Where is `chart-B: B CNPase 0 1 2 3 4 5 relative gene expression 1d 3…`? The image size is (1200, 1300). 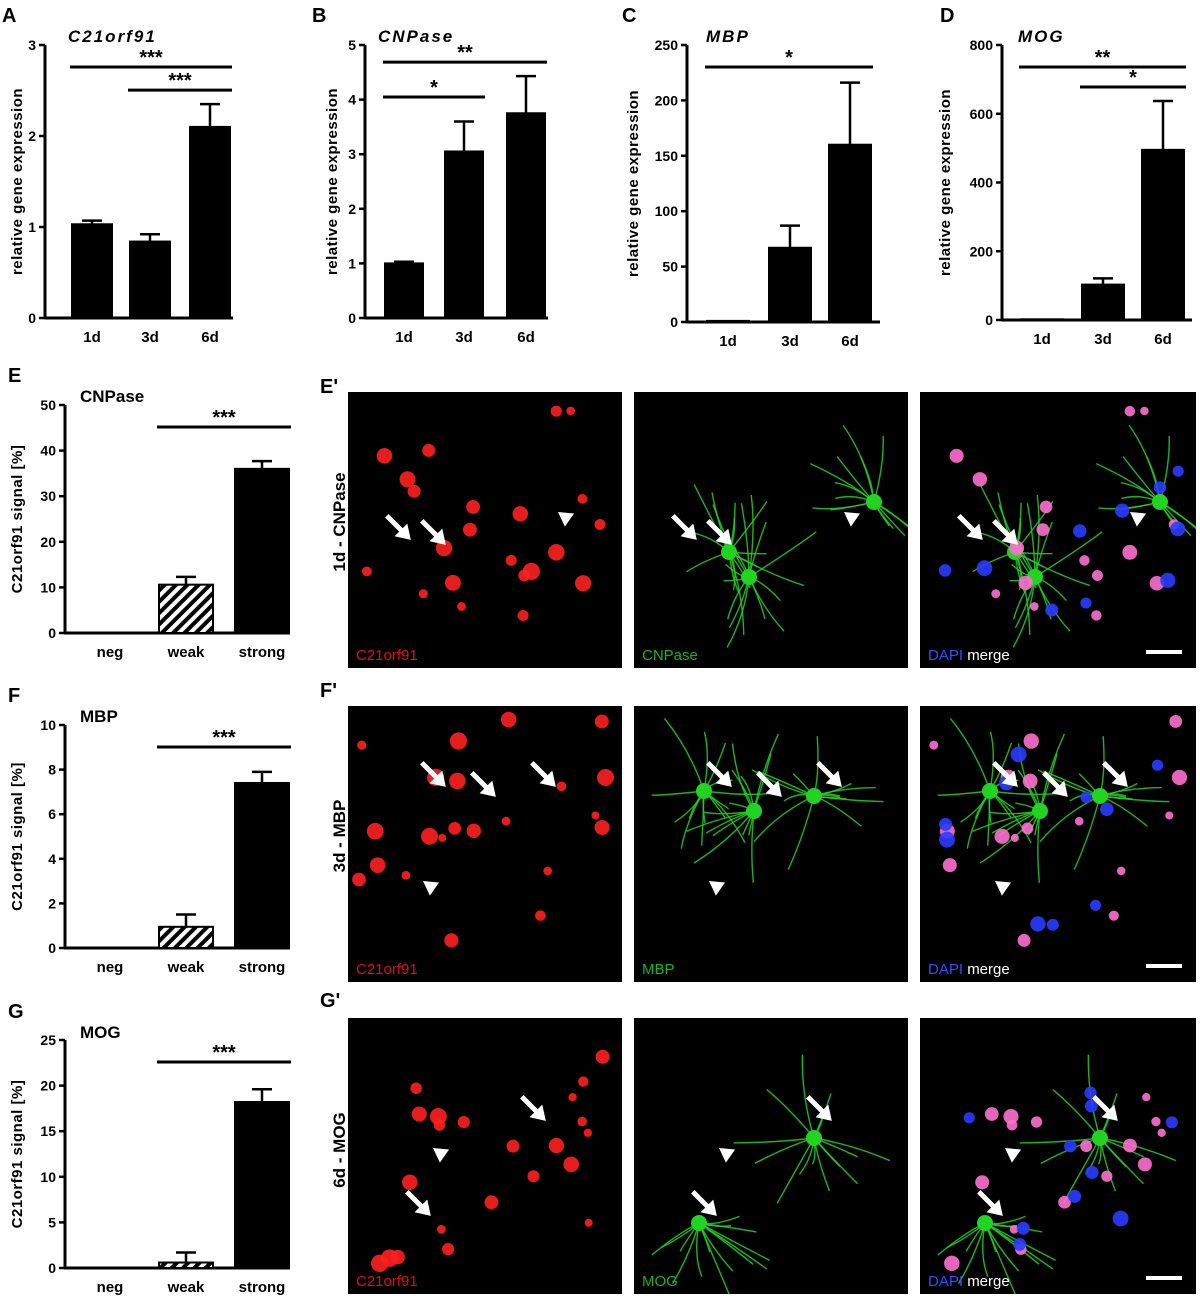 chart-B: B CNPase 0 1 2 3 4 5 relative gene expression 1d 3… is located at coordinates (430, 175).